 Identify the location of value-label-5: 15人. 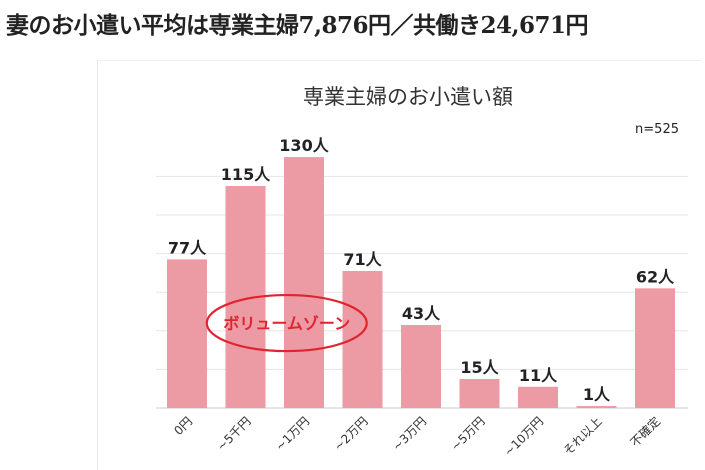
(479, 367).